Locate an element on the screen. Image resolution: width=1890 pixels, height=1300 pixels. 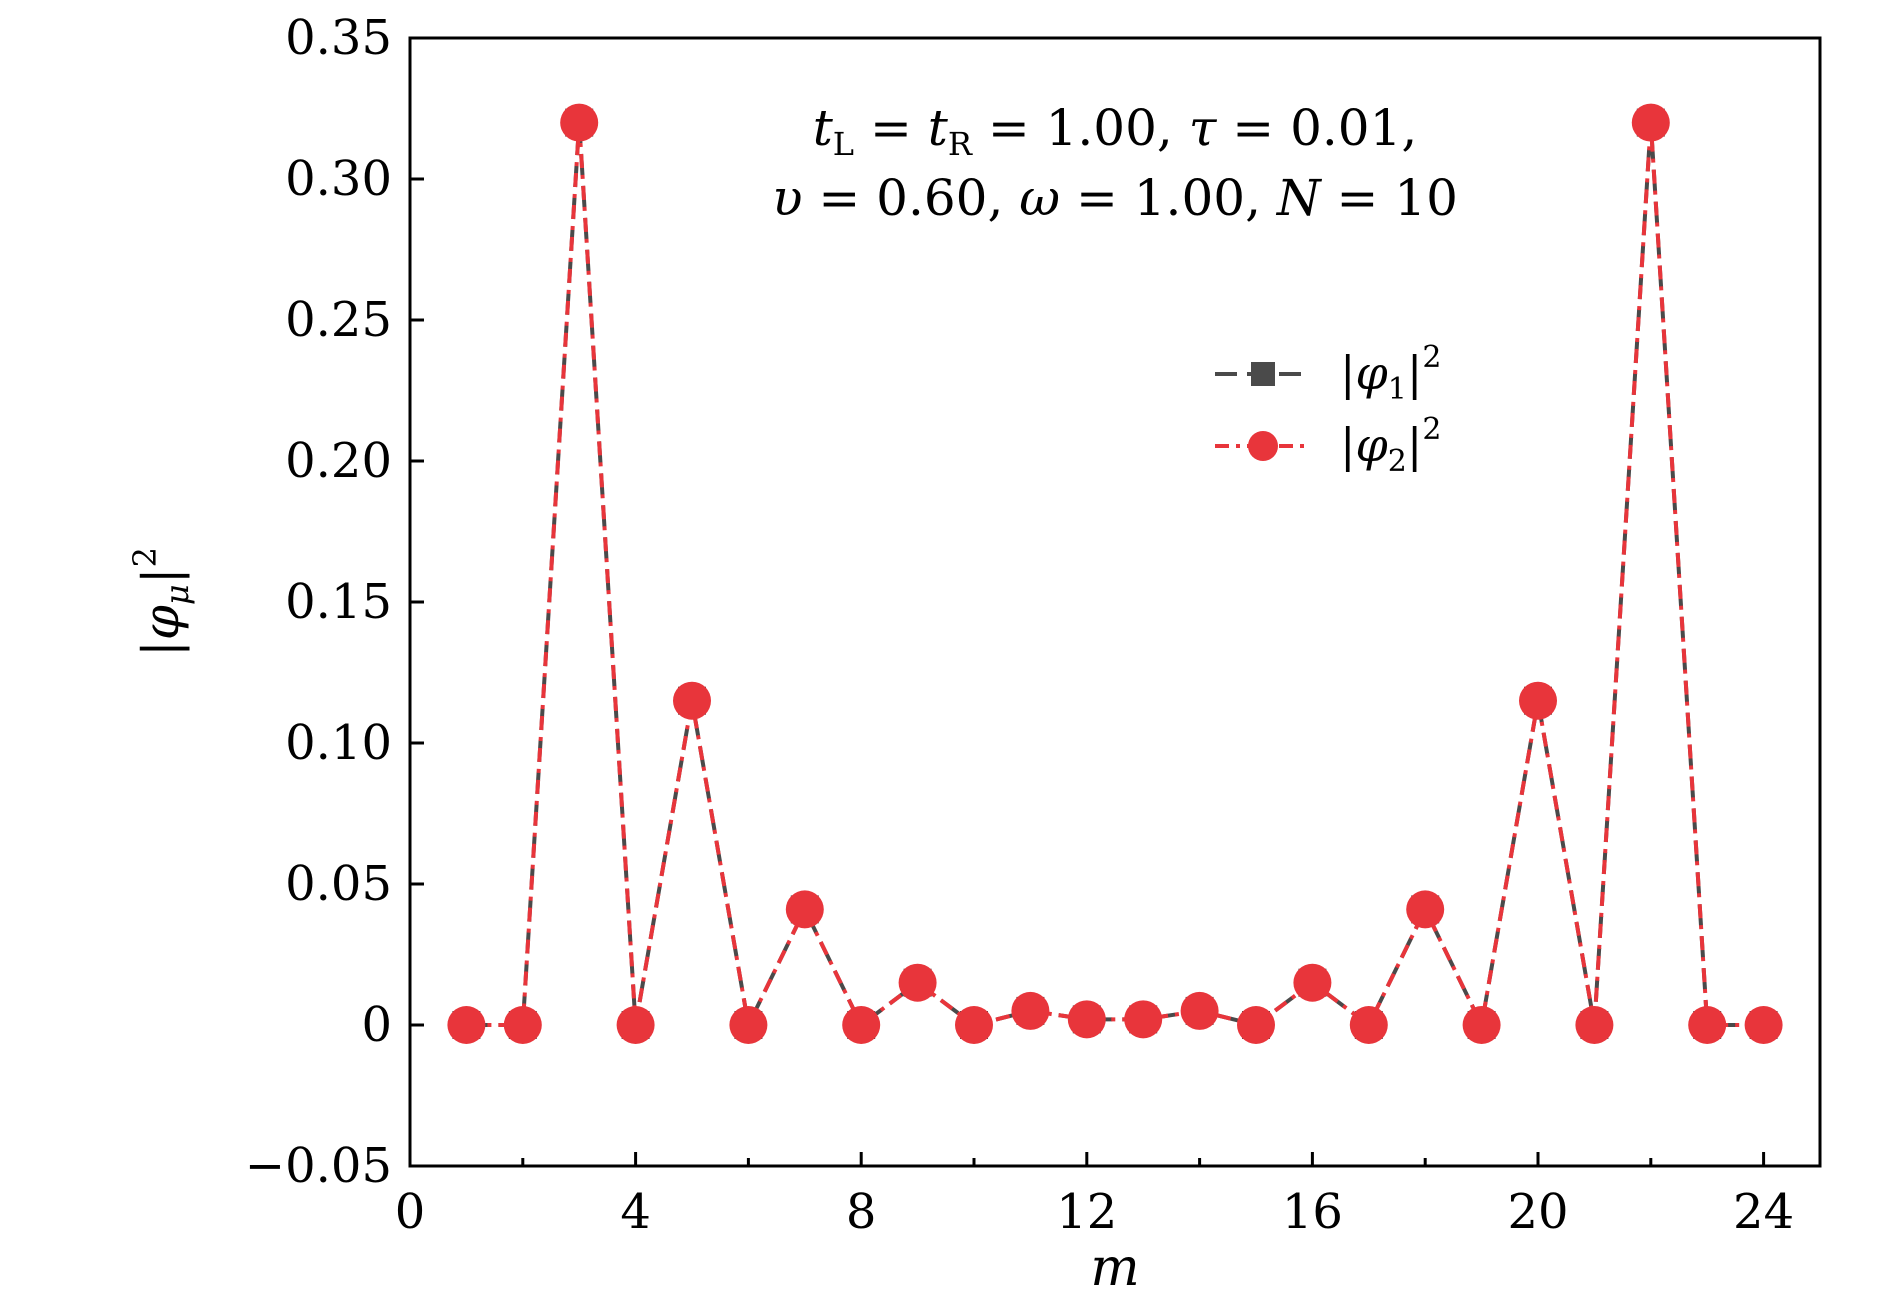
y-tick-label: 0.30 is located at coordinates (338, 179).